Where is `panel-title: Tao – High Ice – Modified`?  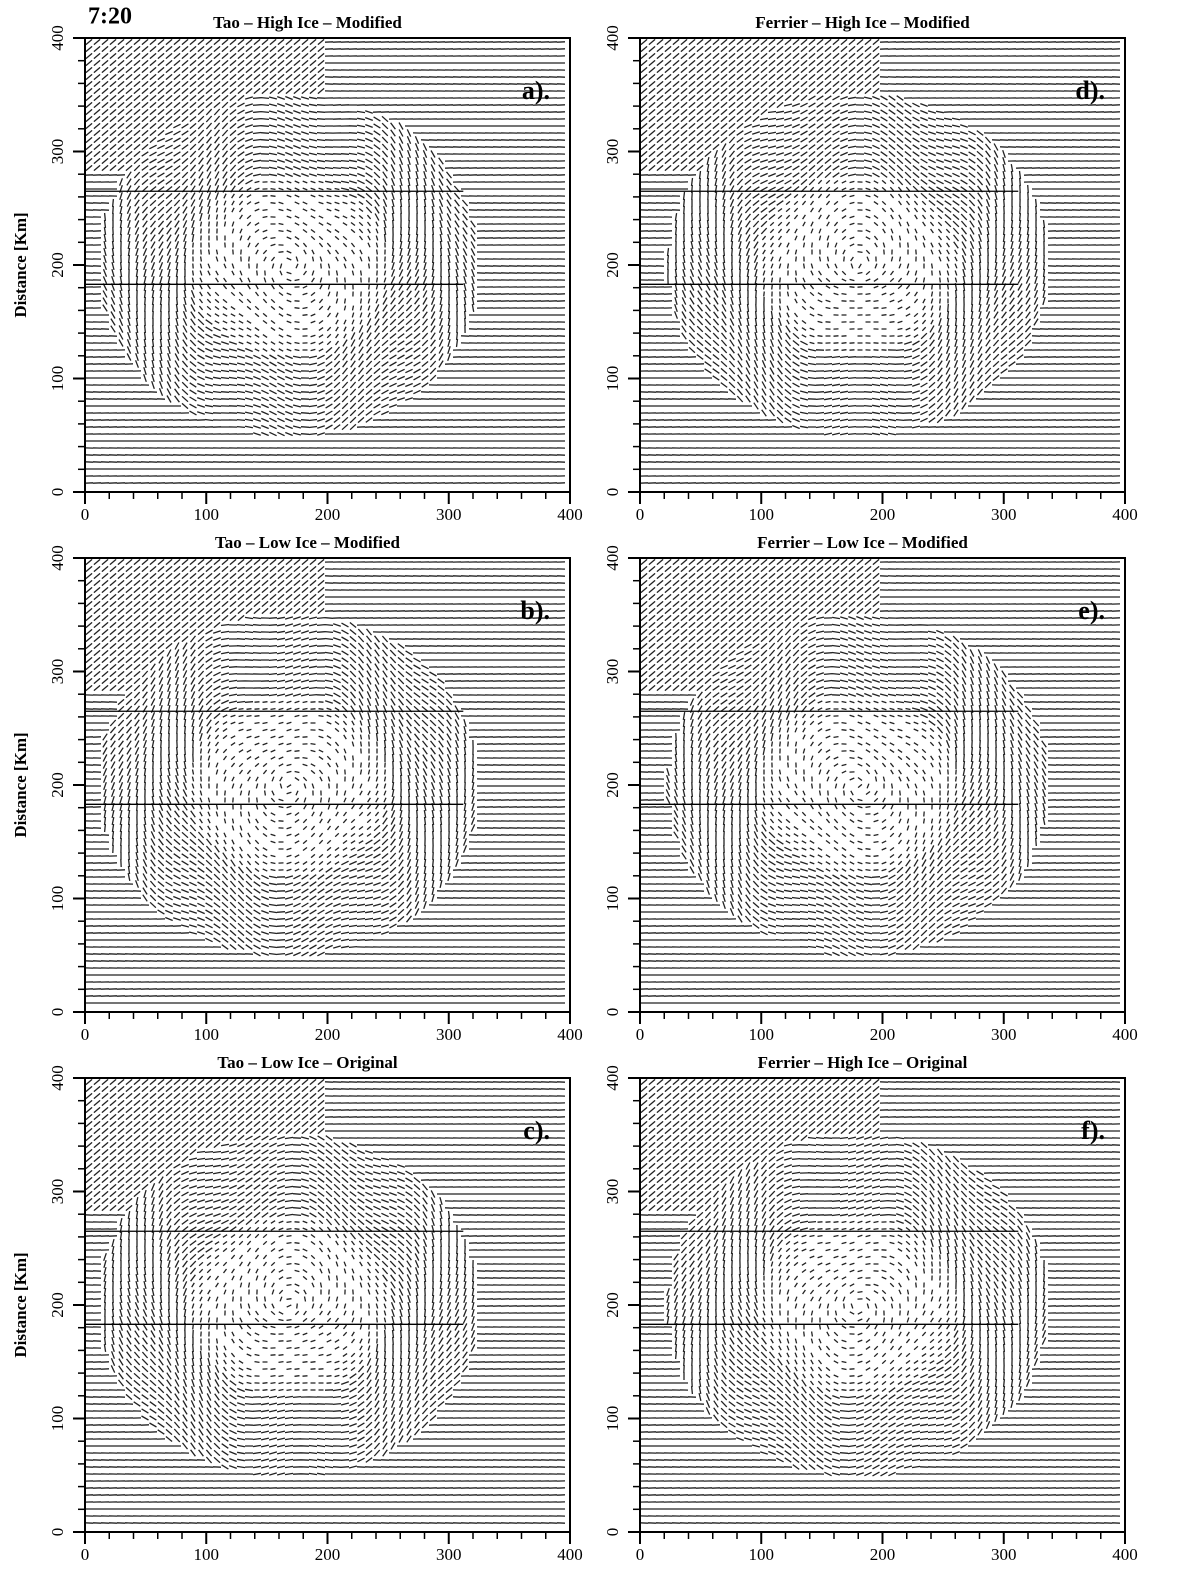
panel-title: Tao – High Ice – Modified is located at coordinates (307, 22).